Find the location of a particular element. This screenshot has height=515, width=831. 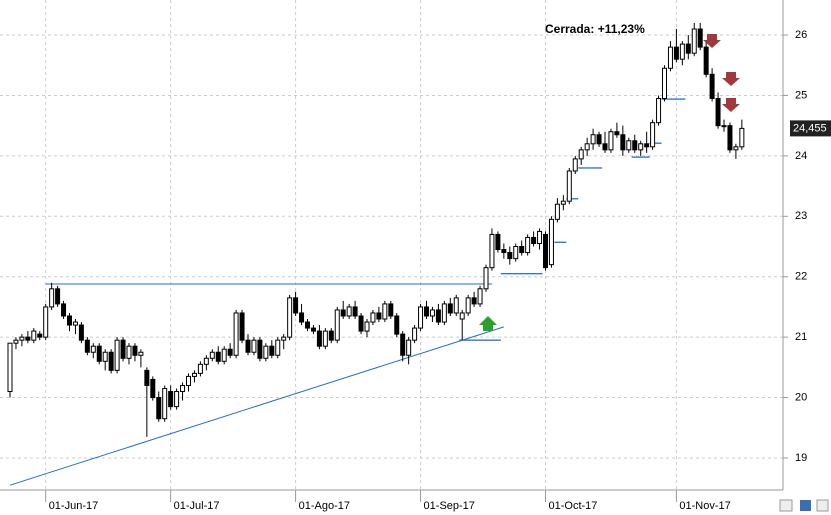

pin-icon is located at coordinates (822, 505).